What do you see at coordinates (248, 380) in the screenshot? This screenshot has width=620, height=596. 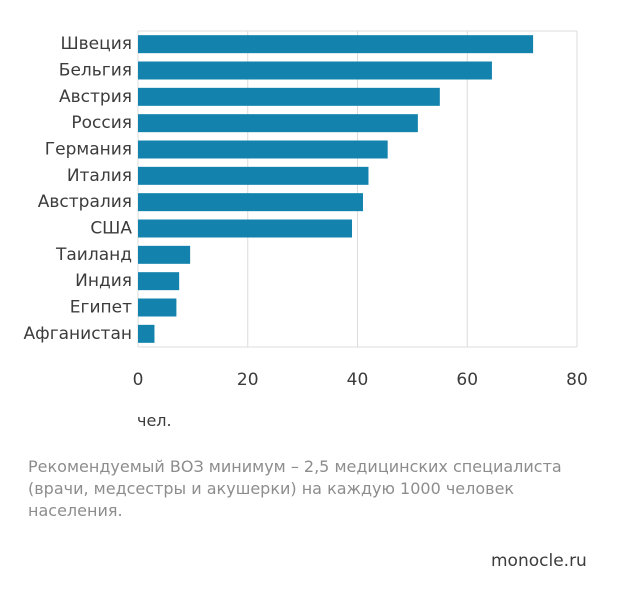 I see `x-tick-label-20: 20` at bounding box center [248, 380].